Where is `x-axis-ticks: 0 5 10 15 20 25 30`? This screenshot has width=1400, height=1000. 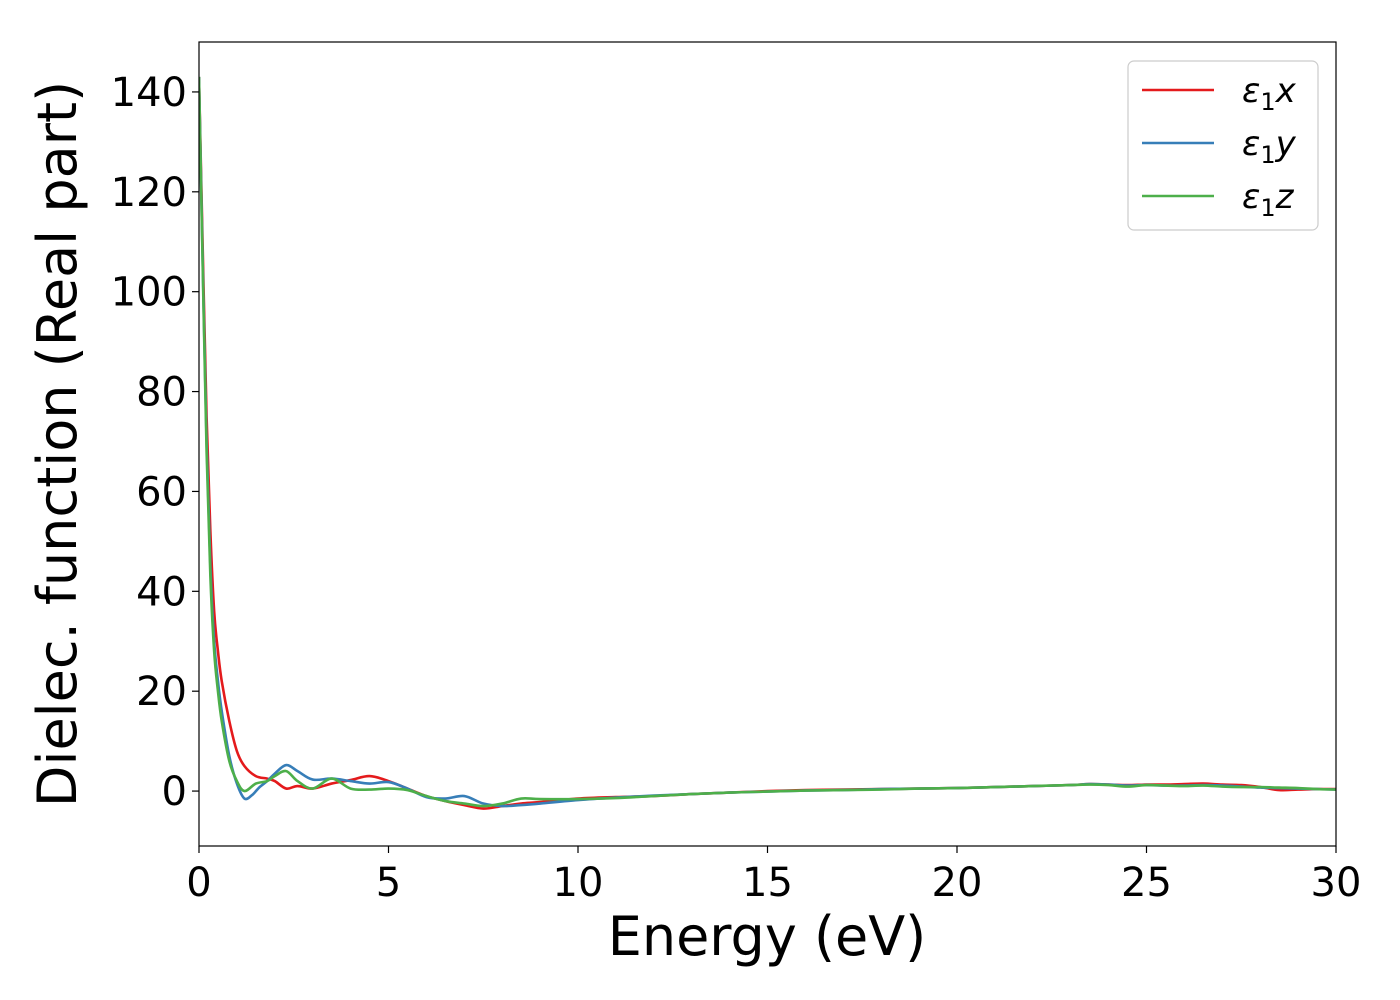 x-axis-ticks: 0 5 10 15 20 25 30 is located at coordinates (773, 876).